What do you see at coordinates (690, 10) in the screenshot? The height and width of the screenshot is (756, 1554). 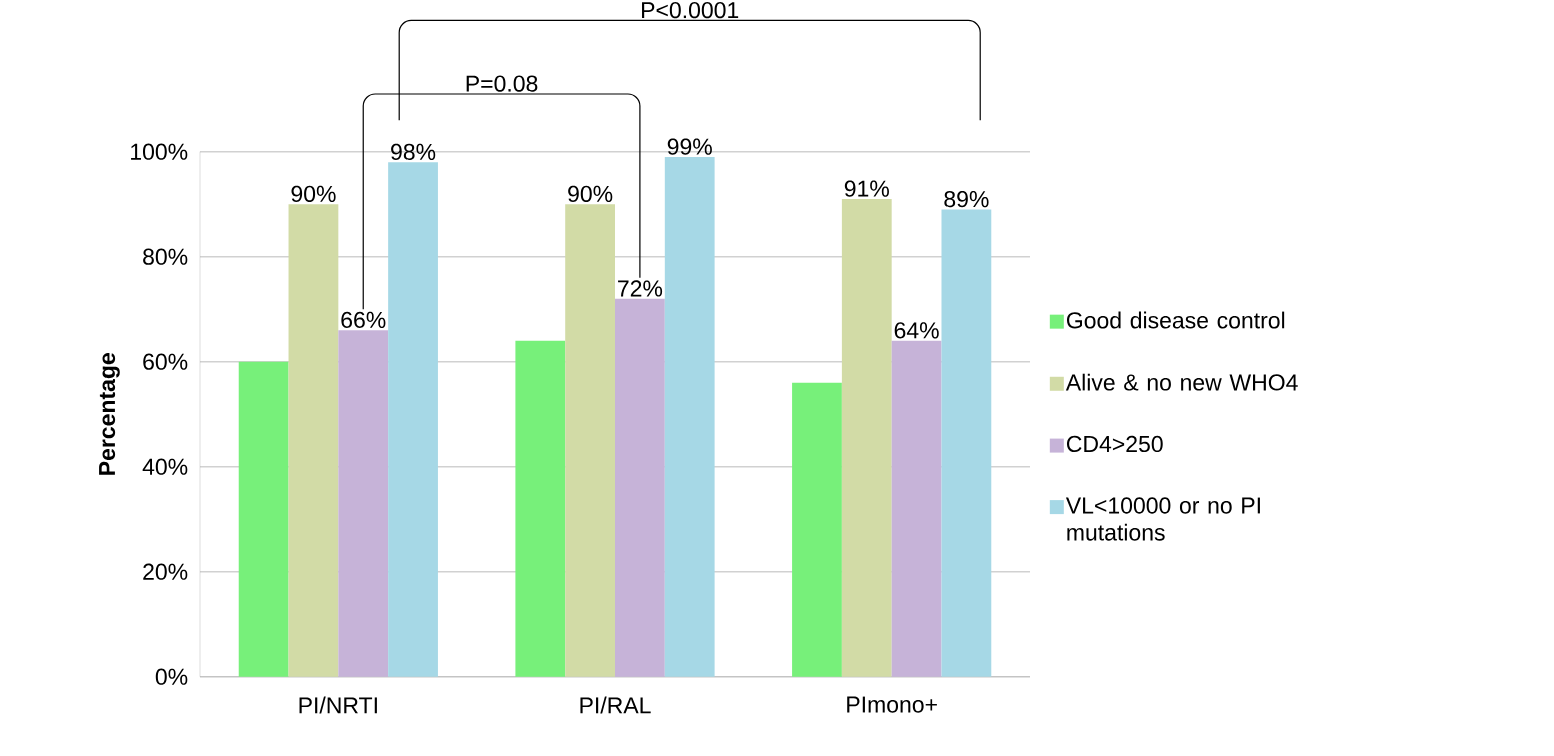 I see `text: P<0.0001` at bounding box center [690, 10].